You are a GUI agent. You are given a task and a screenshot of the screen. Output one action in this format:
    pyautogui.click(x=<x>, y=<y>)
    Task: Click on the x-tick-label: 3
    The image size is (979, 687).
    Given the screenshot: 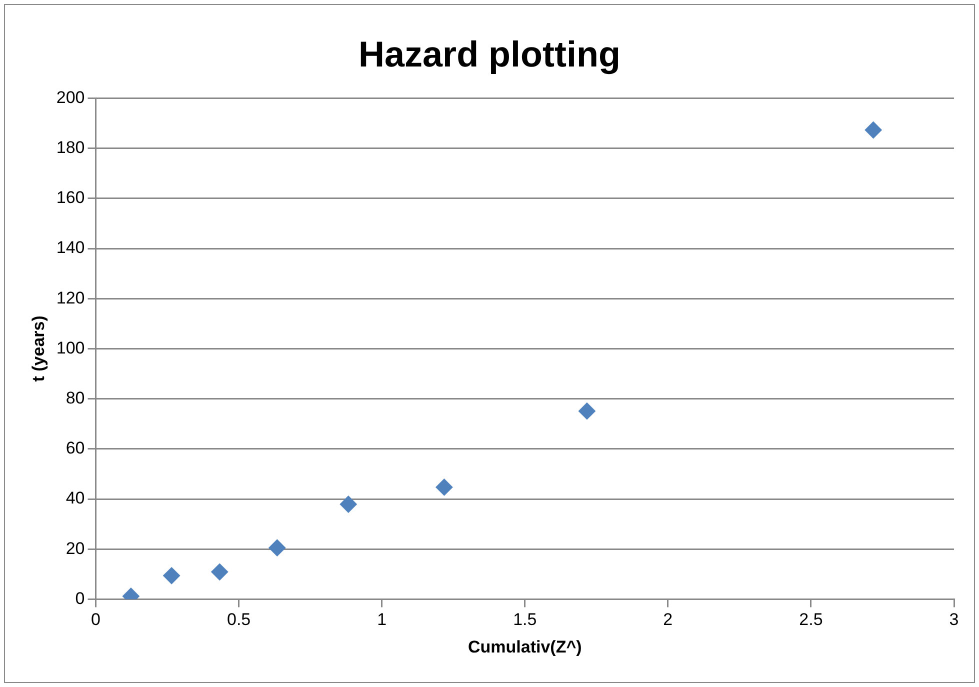 What is the action you would take?
    pyautogui.click(x=954, y=620)
    